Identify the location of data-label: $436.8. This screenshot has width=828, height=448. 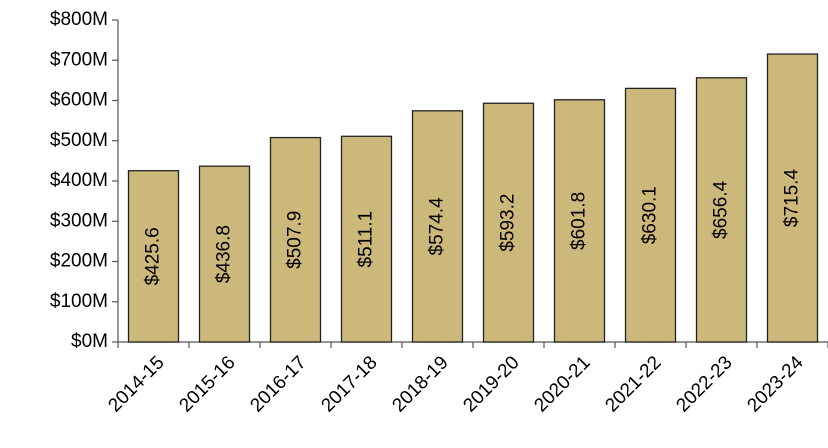
(224, 254).